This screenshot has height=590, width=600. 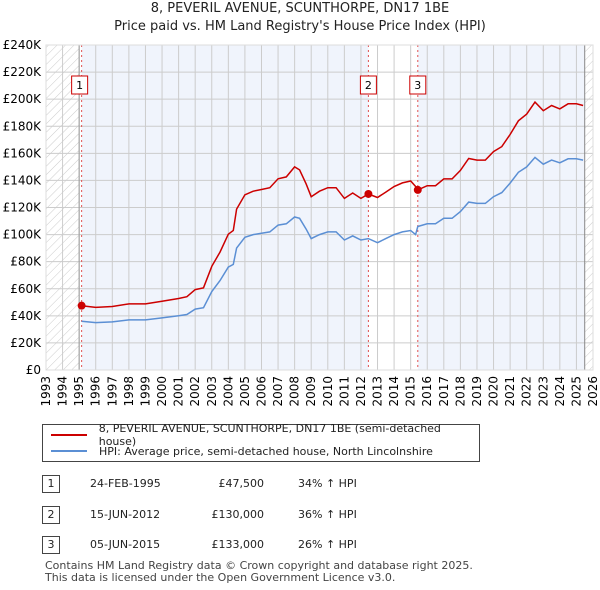 What do you see at coordinates (344, 391) in the screenshot?
I see `x-tick-label: 2011` at bounding box center [344, 391].